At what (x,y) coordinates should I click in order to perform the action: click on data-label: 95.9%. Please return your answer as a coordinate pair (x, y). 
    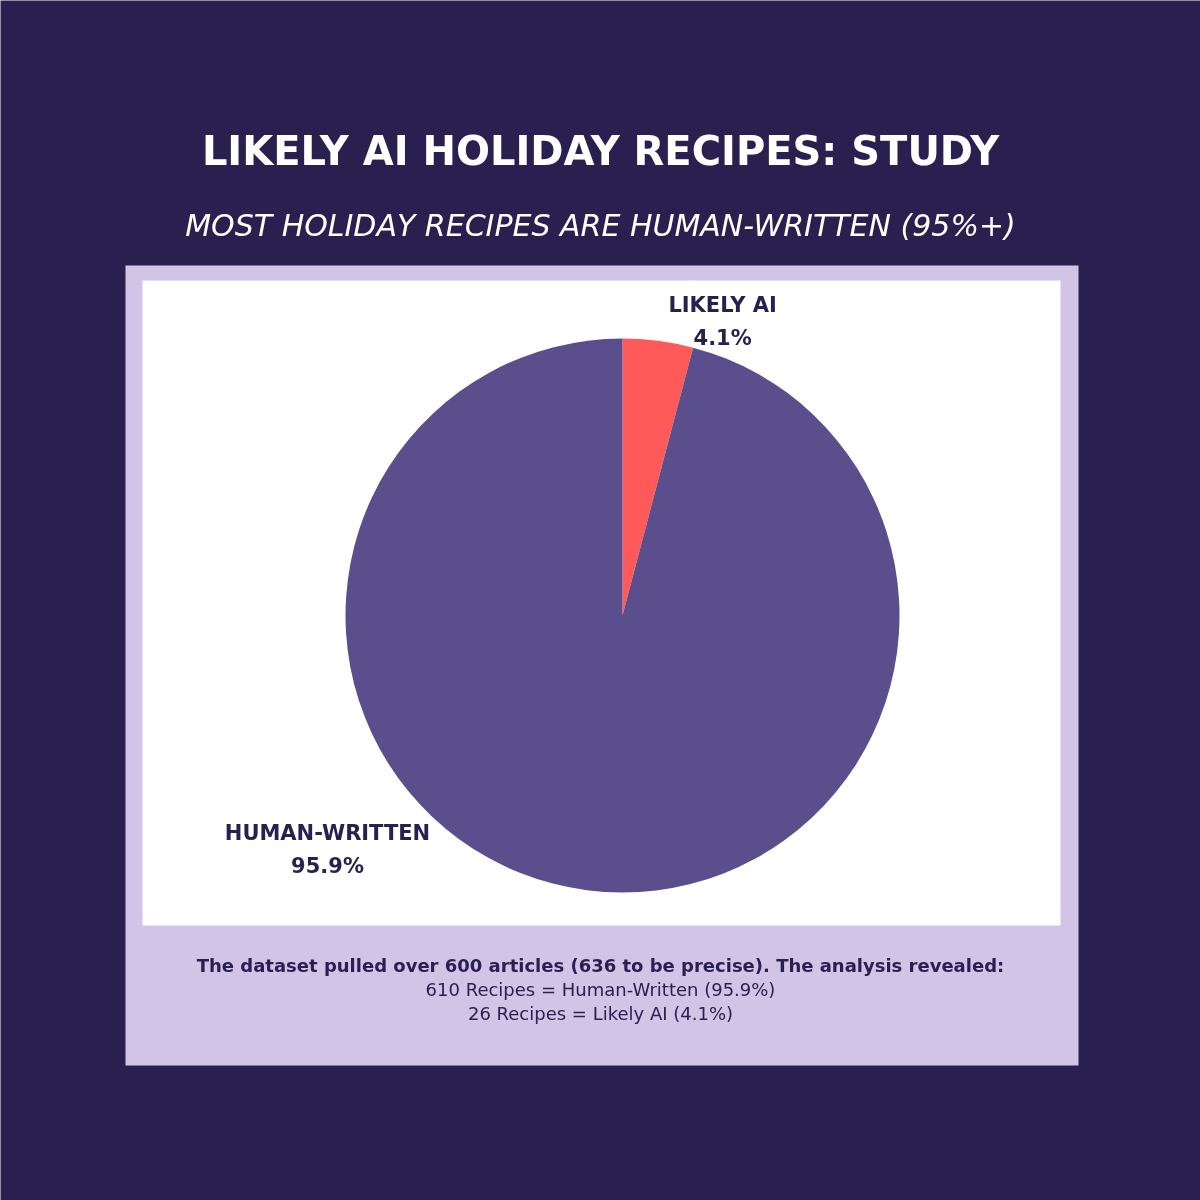
    Looking at the image, I should click on (327, 865).